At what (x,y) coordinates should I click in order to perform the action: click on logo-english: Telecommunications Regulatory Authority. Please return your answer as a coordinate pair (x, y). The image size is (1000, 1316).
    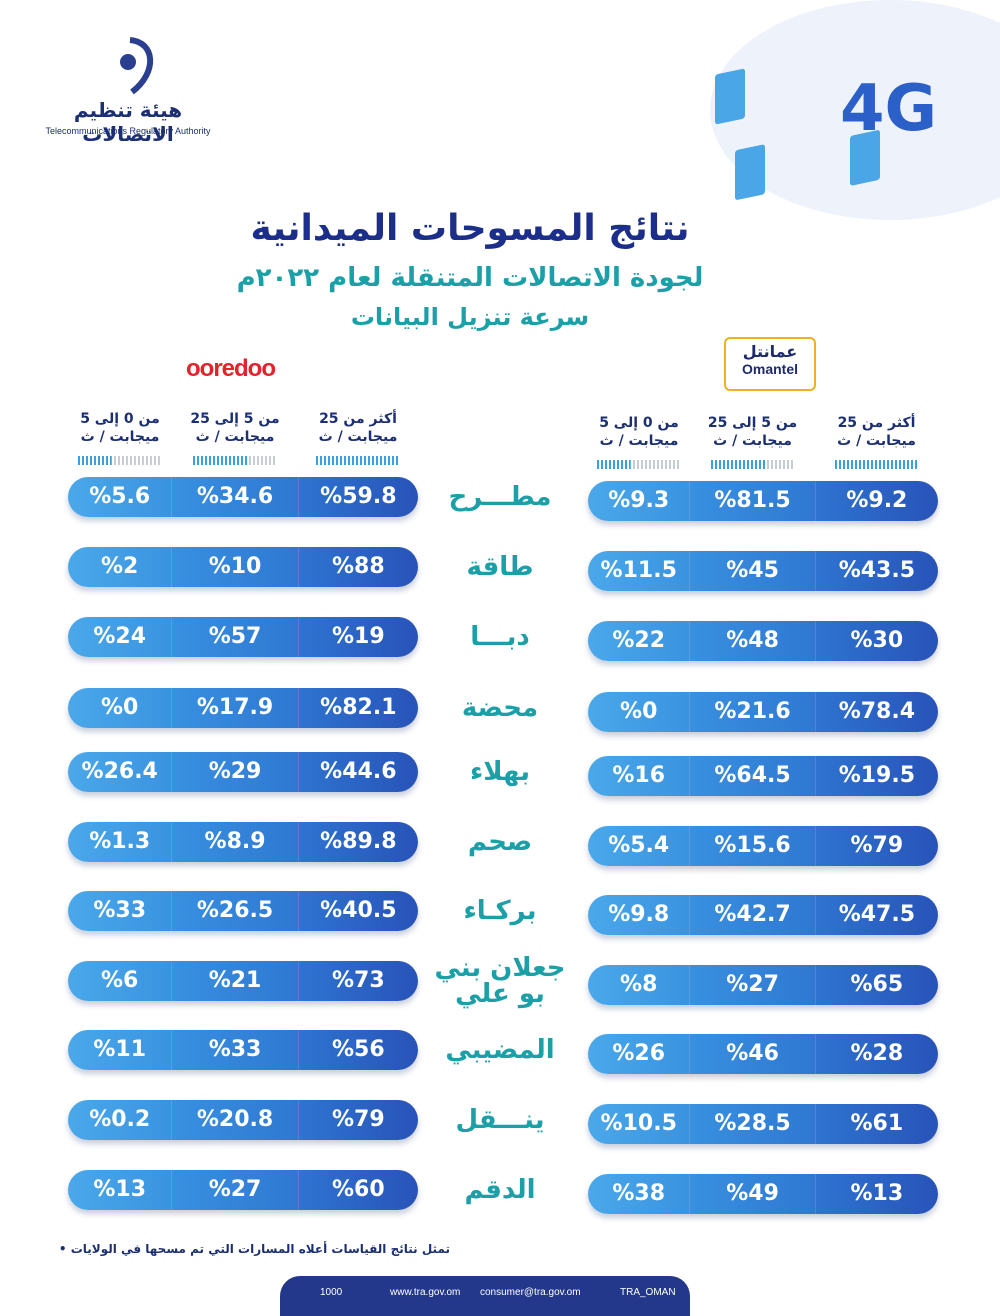
    Looking at the image, I should click on (128, 131).